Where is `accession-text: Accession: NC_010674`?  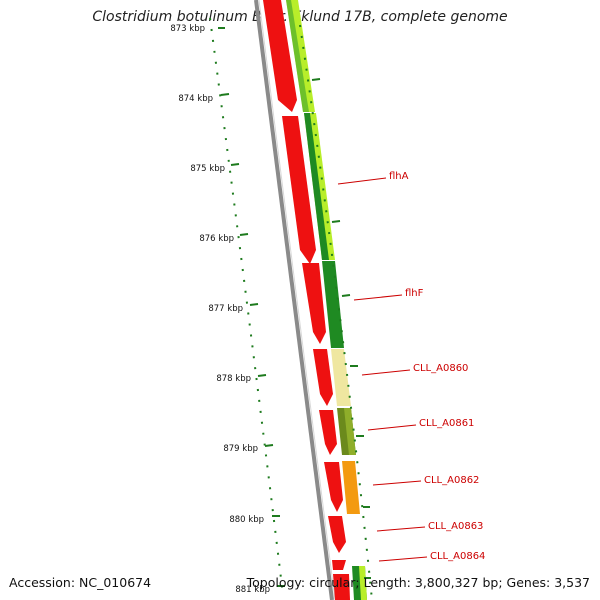
accession-text: Accession: NC_010674 is located at coordinates (80, 582).